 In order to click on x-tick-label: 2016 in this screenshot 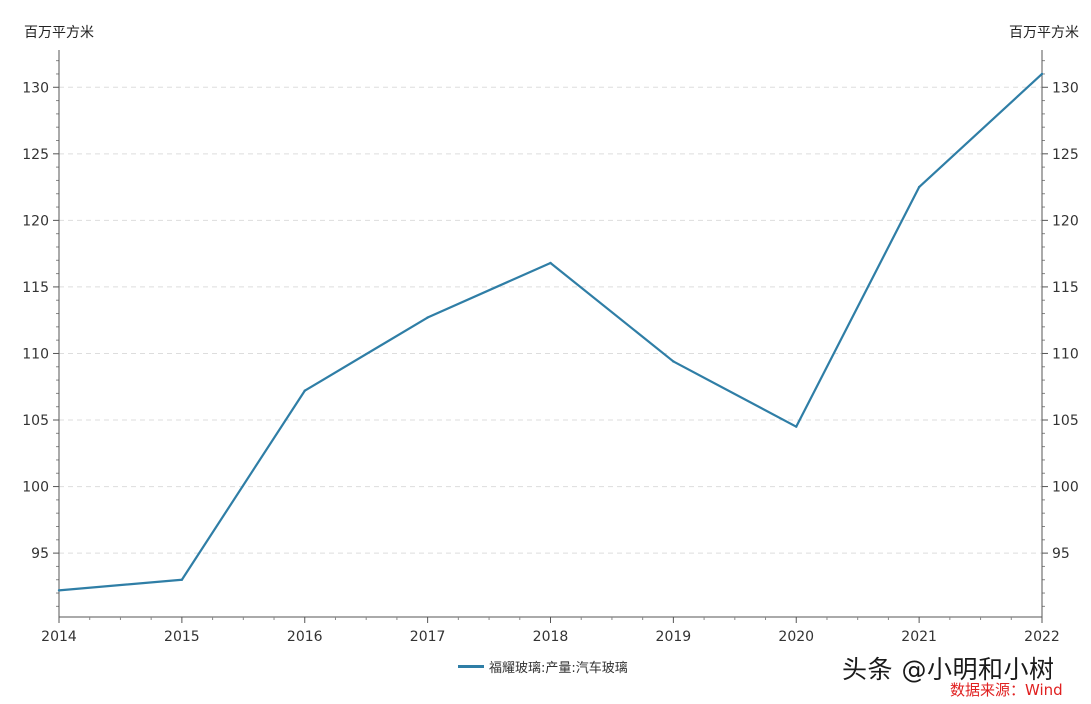, I will do `click(305, 637)`.